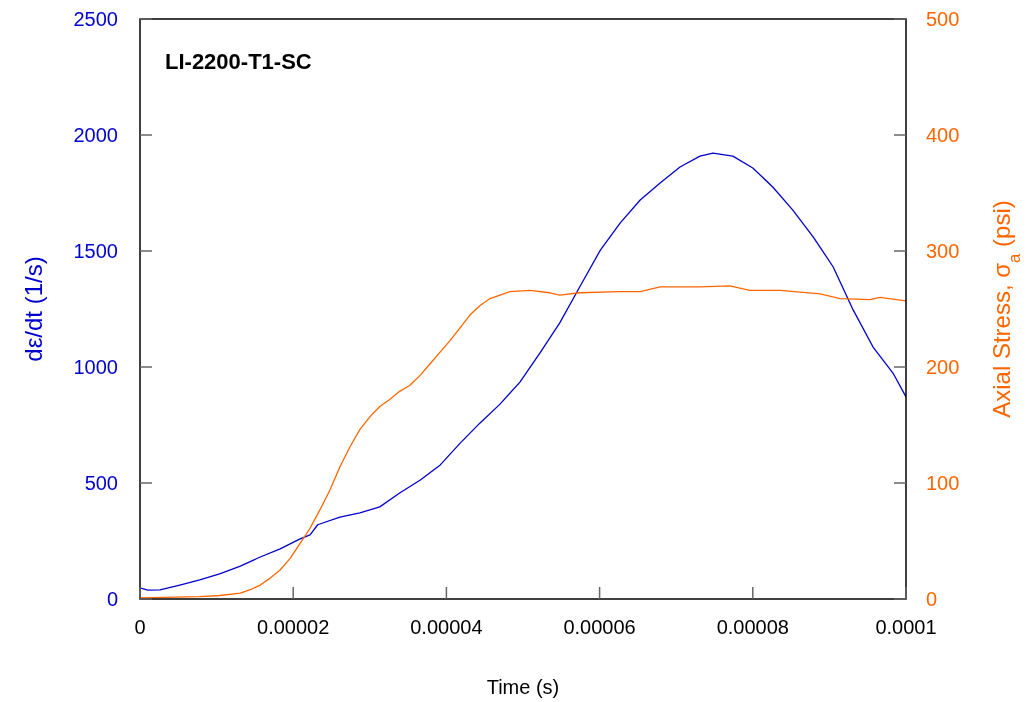 This screenshot has width=1034, height=702. I want to click on x-tick-label: 0.0001, so click(906, 627).